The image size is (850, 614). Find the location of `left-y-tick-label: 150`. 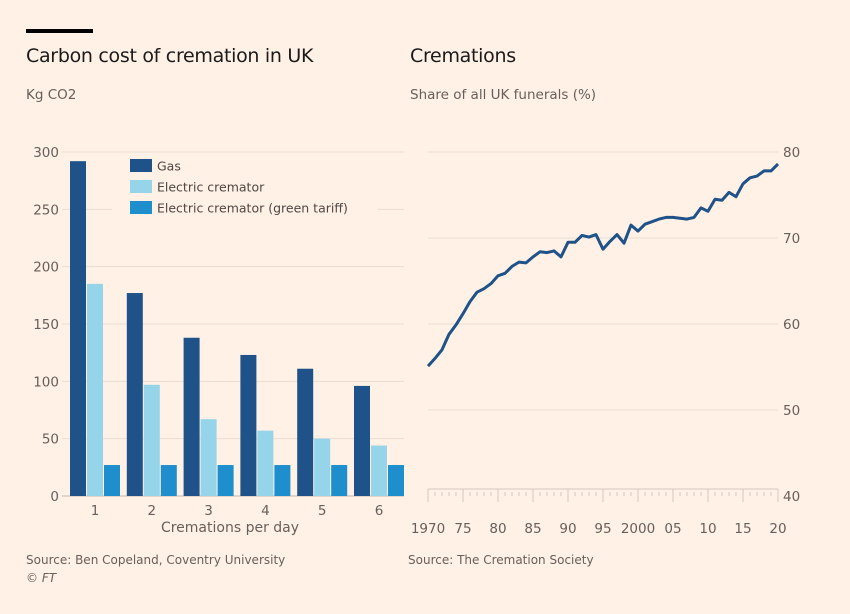

left-y-tick-label: 150 is located at coordinates (46, 325).